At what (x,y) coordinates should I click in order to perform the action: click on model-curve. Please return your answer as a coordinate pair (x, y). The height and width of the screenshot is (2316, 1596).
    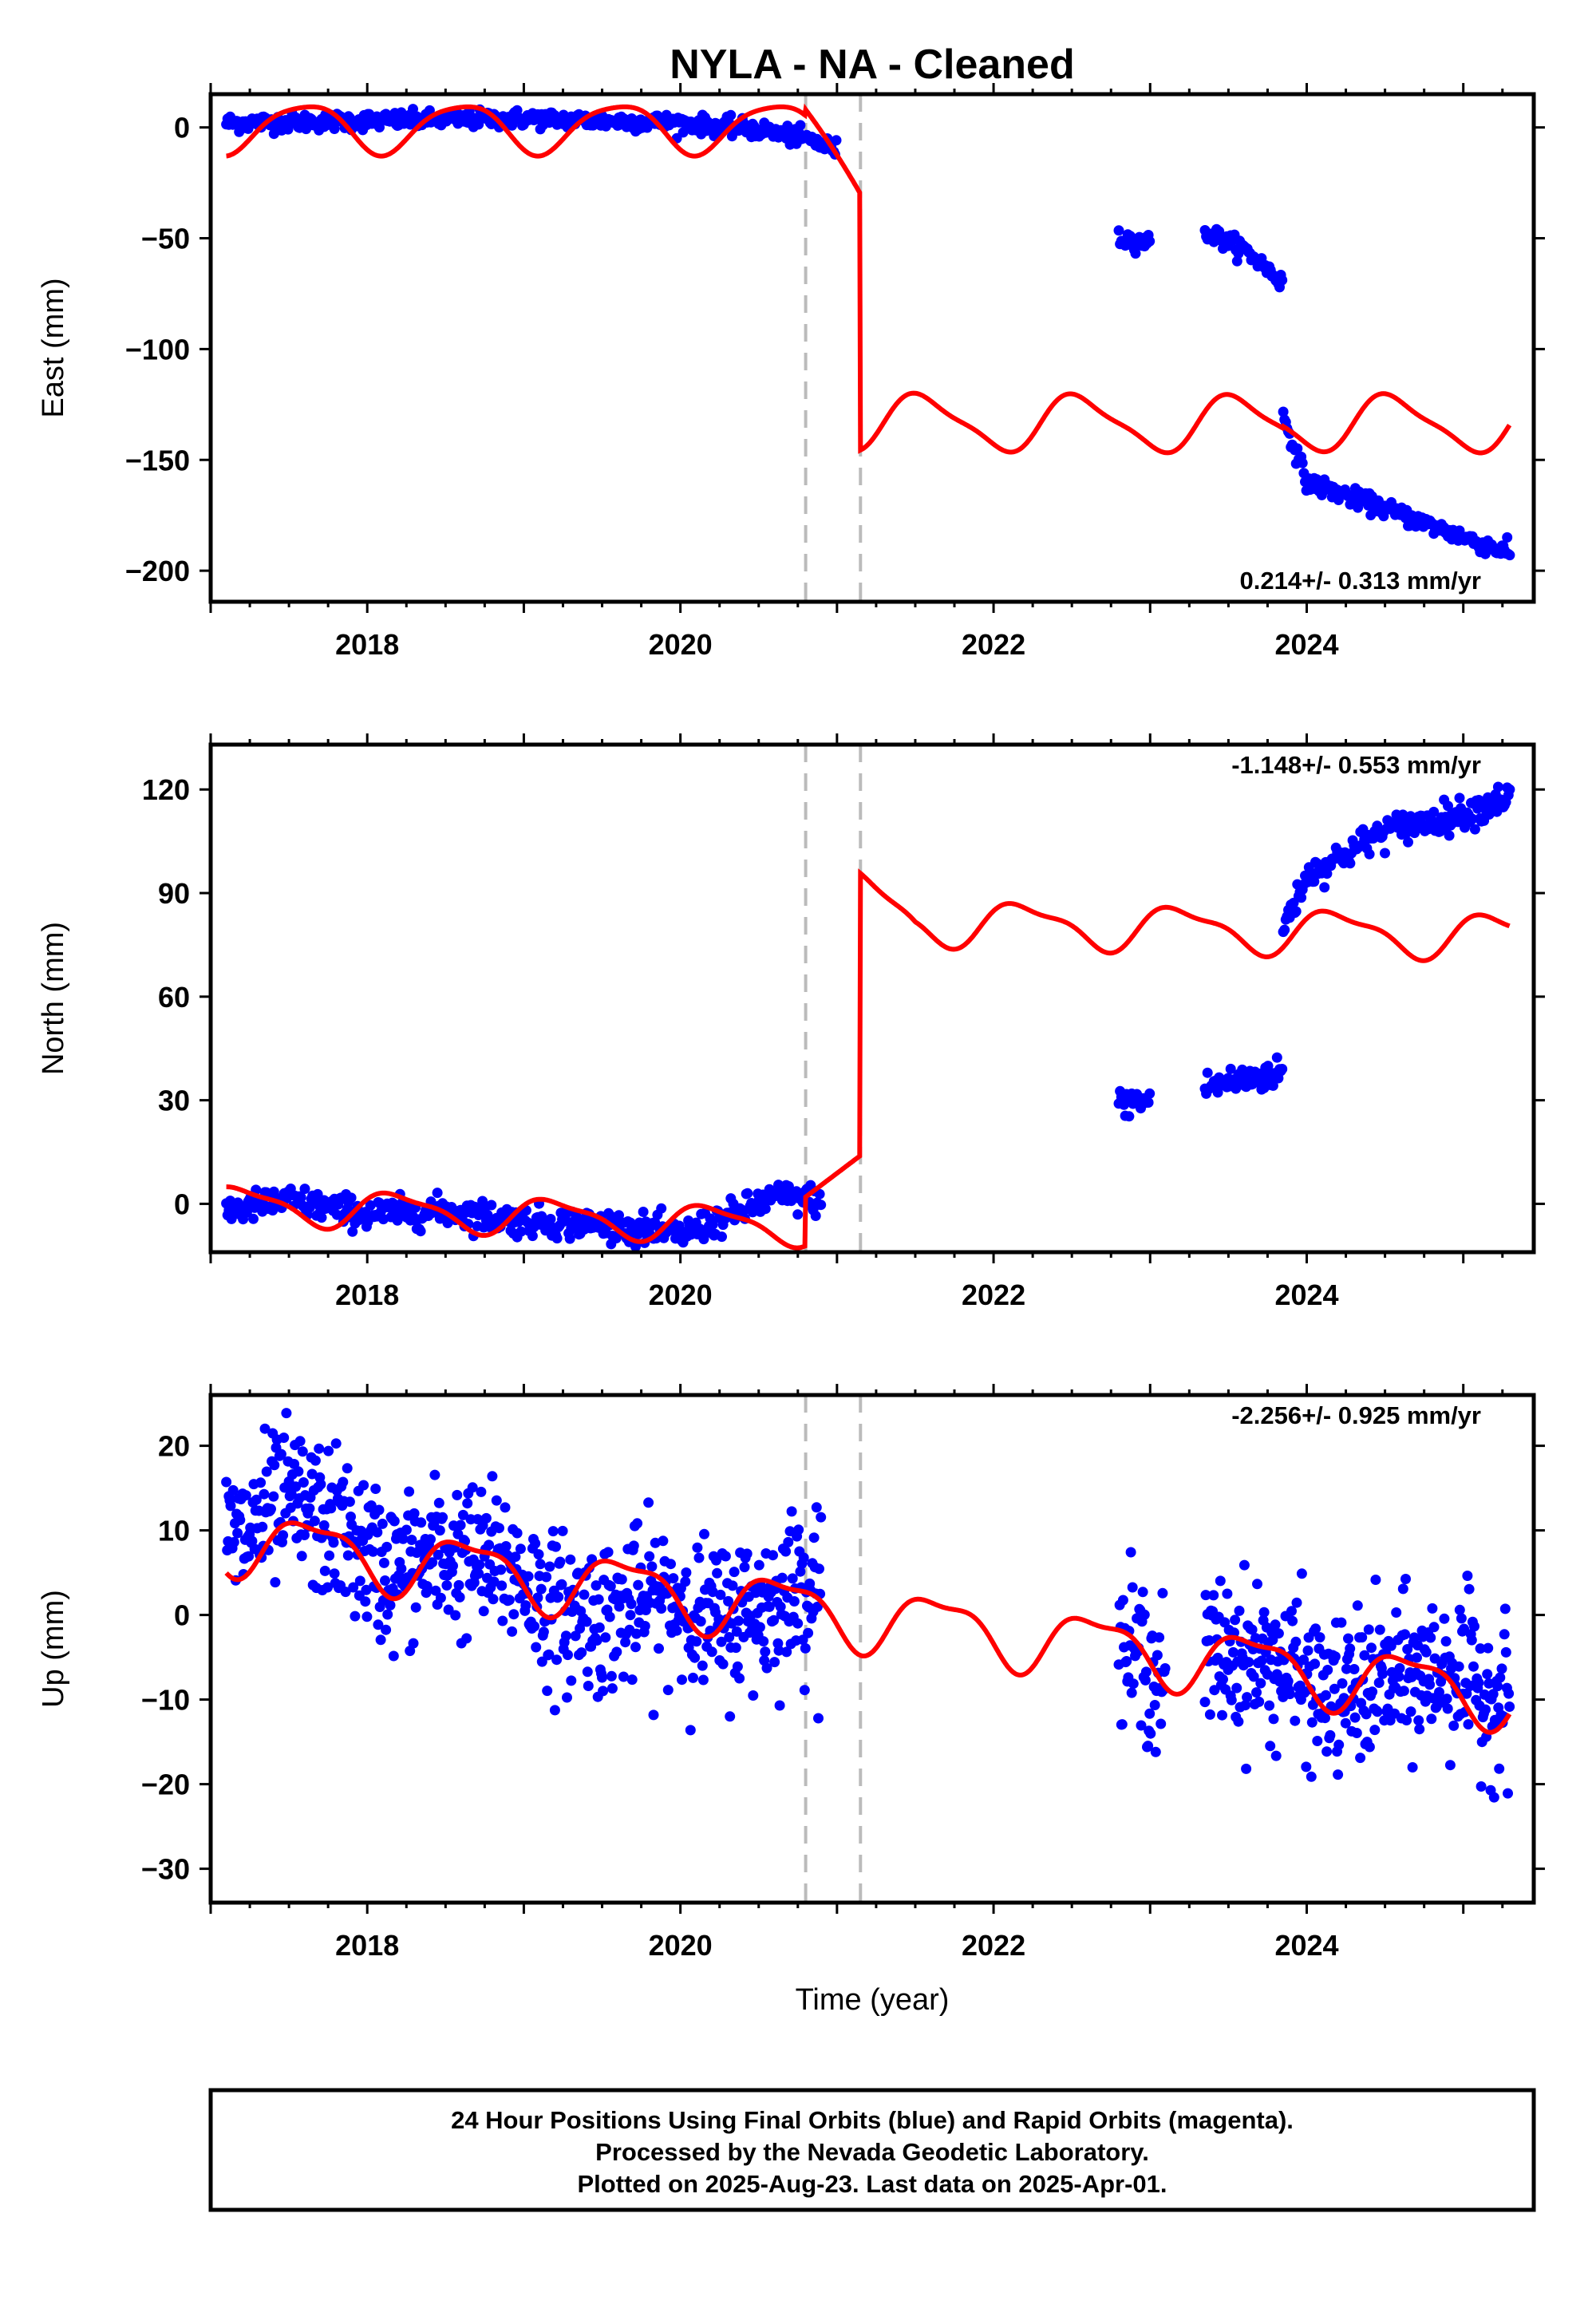
    Looking at the image, I should click on (869, 279).